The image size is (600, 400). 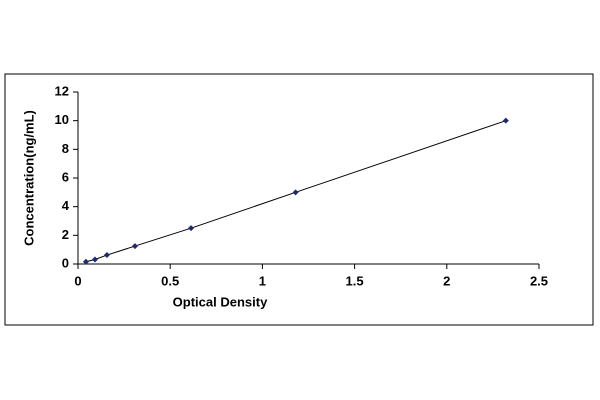 I want to click on x-tick-label: 0, so click(x=77, y=280).